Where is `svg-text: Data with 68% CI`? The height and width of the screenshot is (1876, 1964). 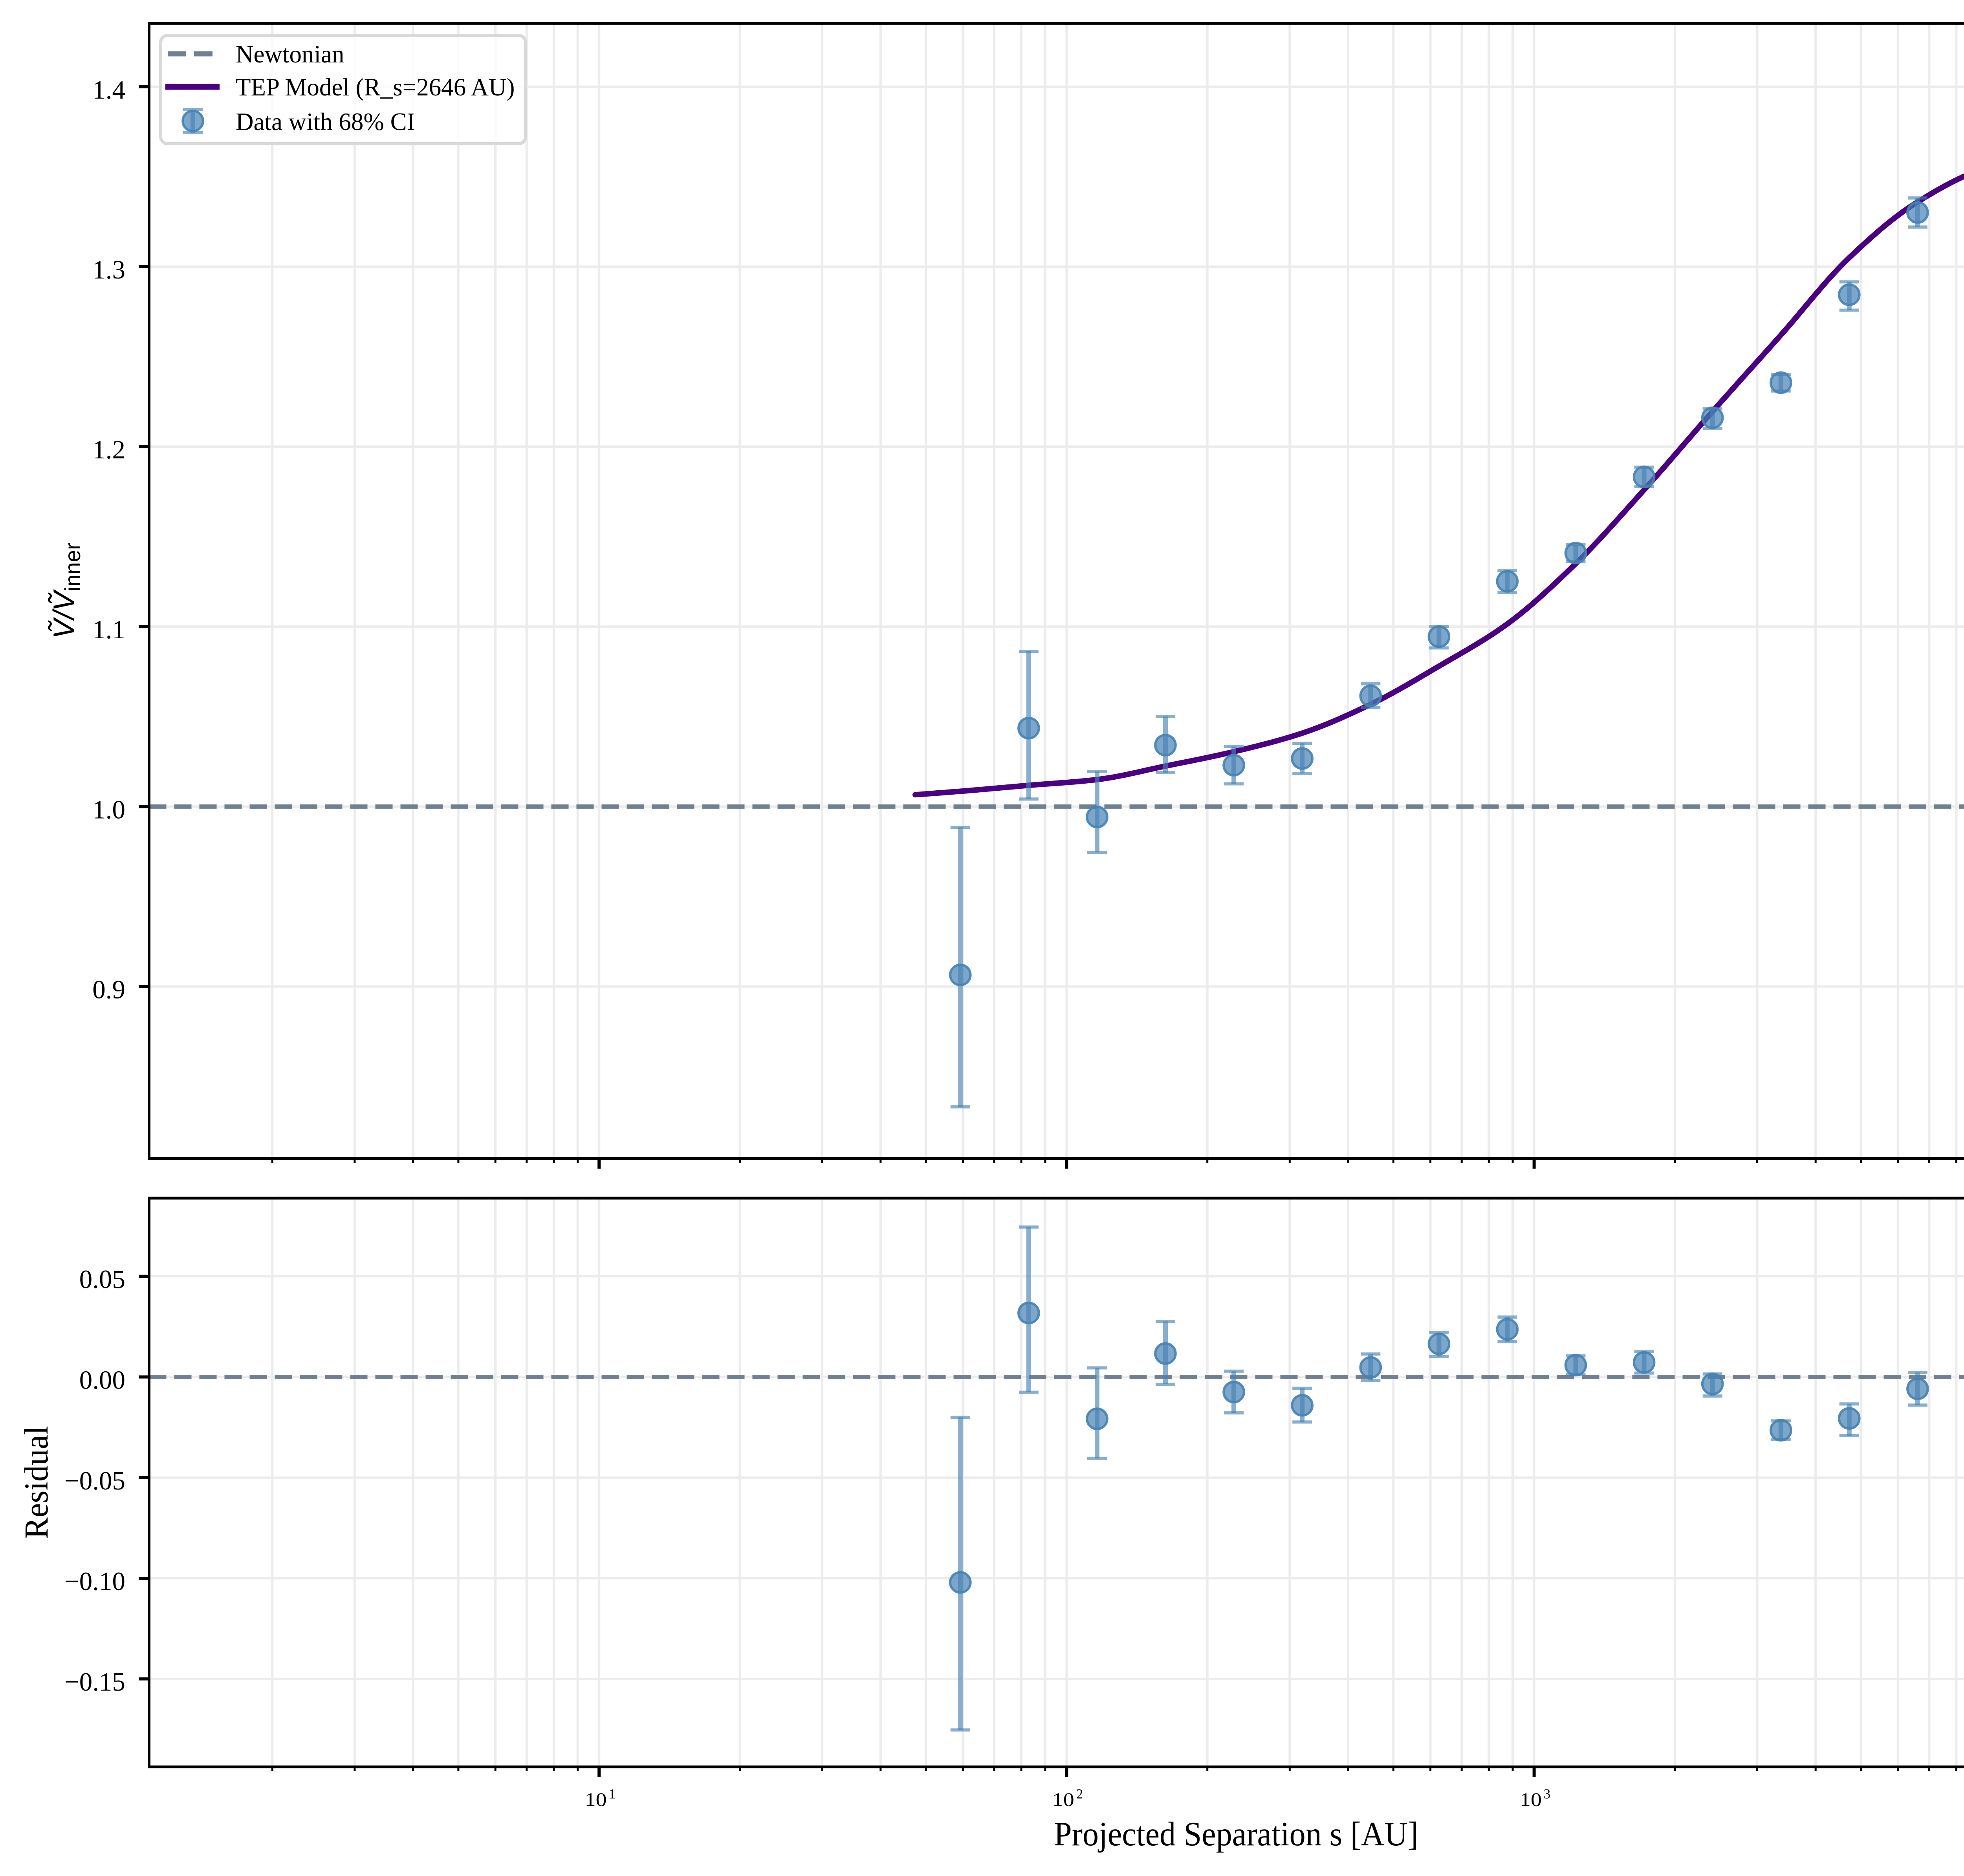
svg-text: Data with 68% CI is located at coordinates (325, 122).